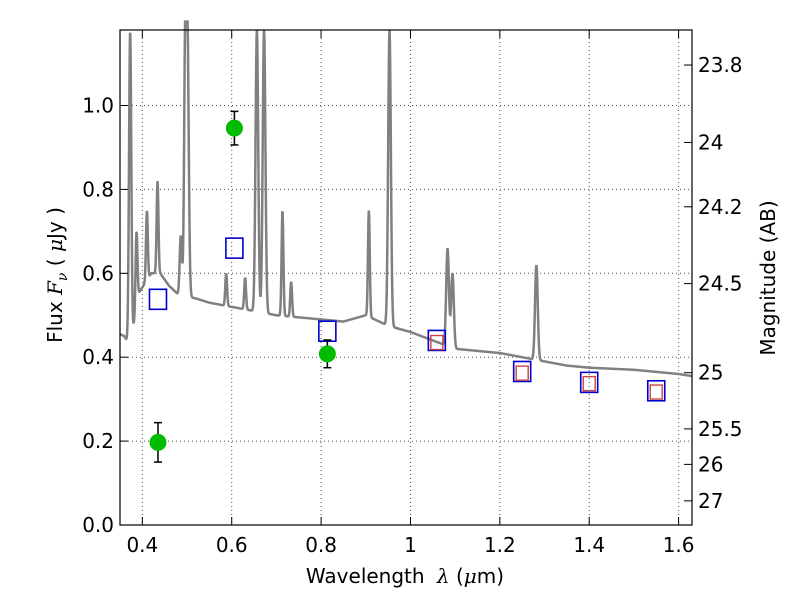 The width and height of the screenshot is (800, 600). What do you see at coordinates (98, 441) in the screenshot?
I see `y-tick-label: 0.2` at bounding box center [98, 441].